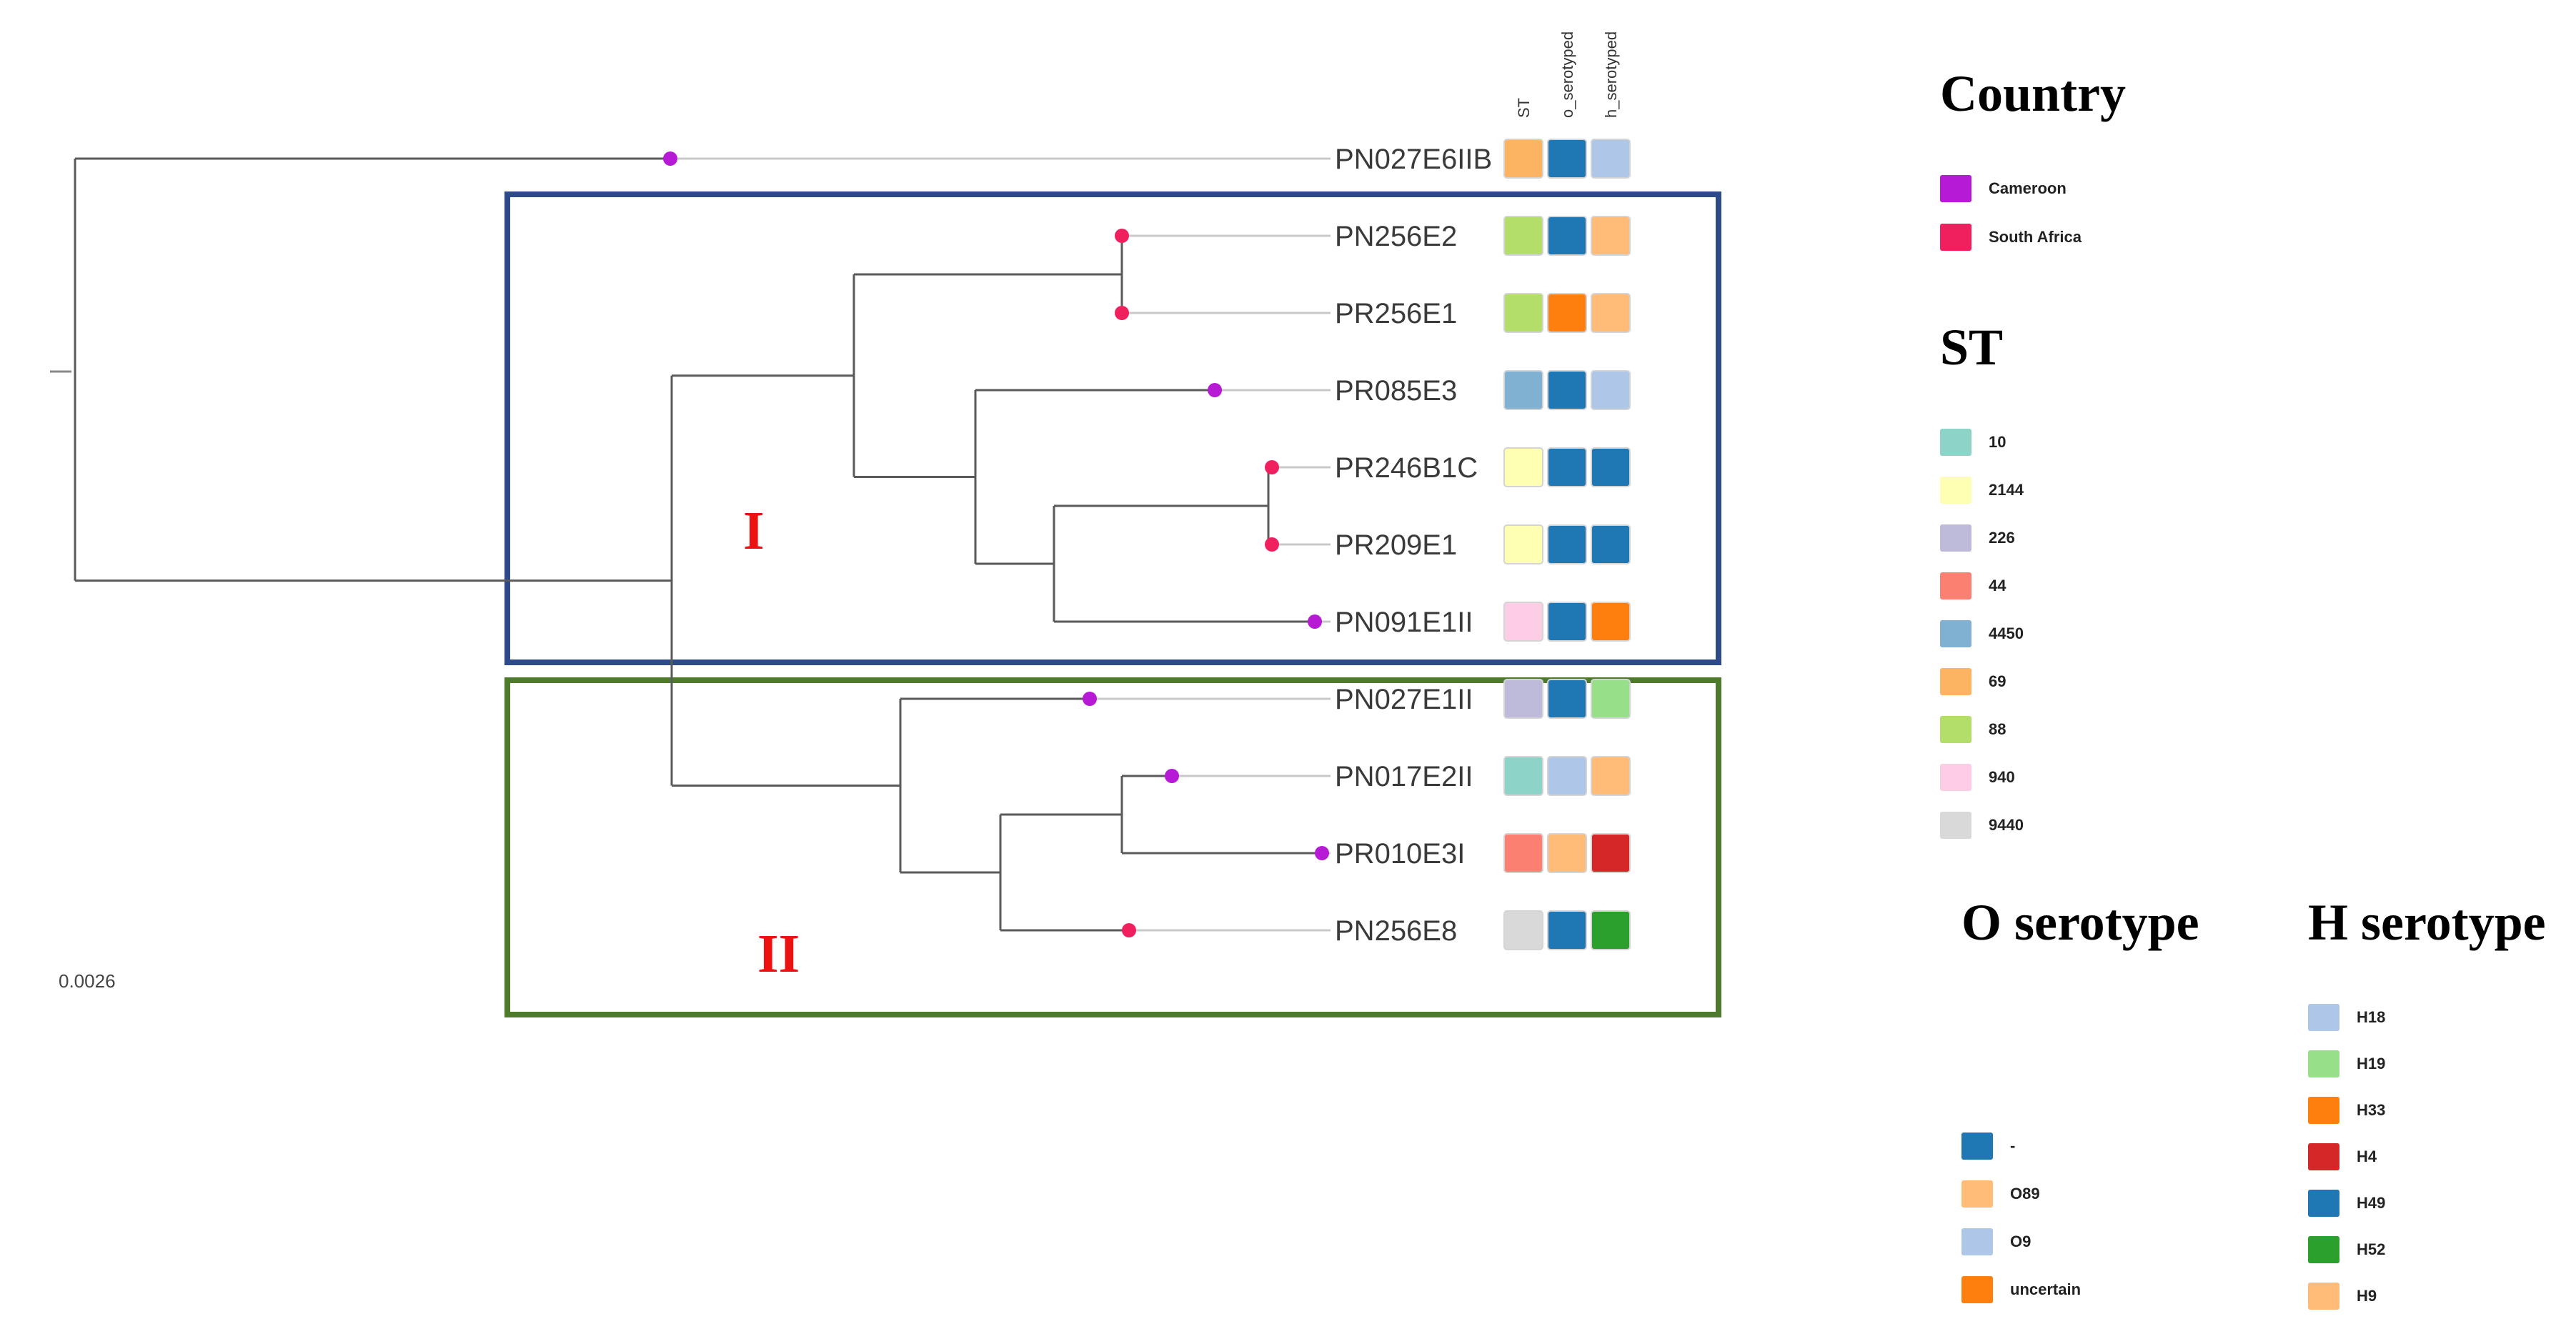  What do you see at coordinates (2346, 1017) in the screenshot?
I see `legend-item-h-serotype-0: H18` at bounding box center [2346, 1017].